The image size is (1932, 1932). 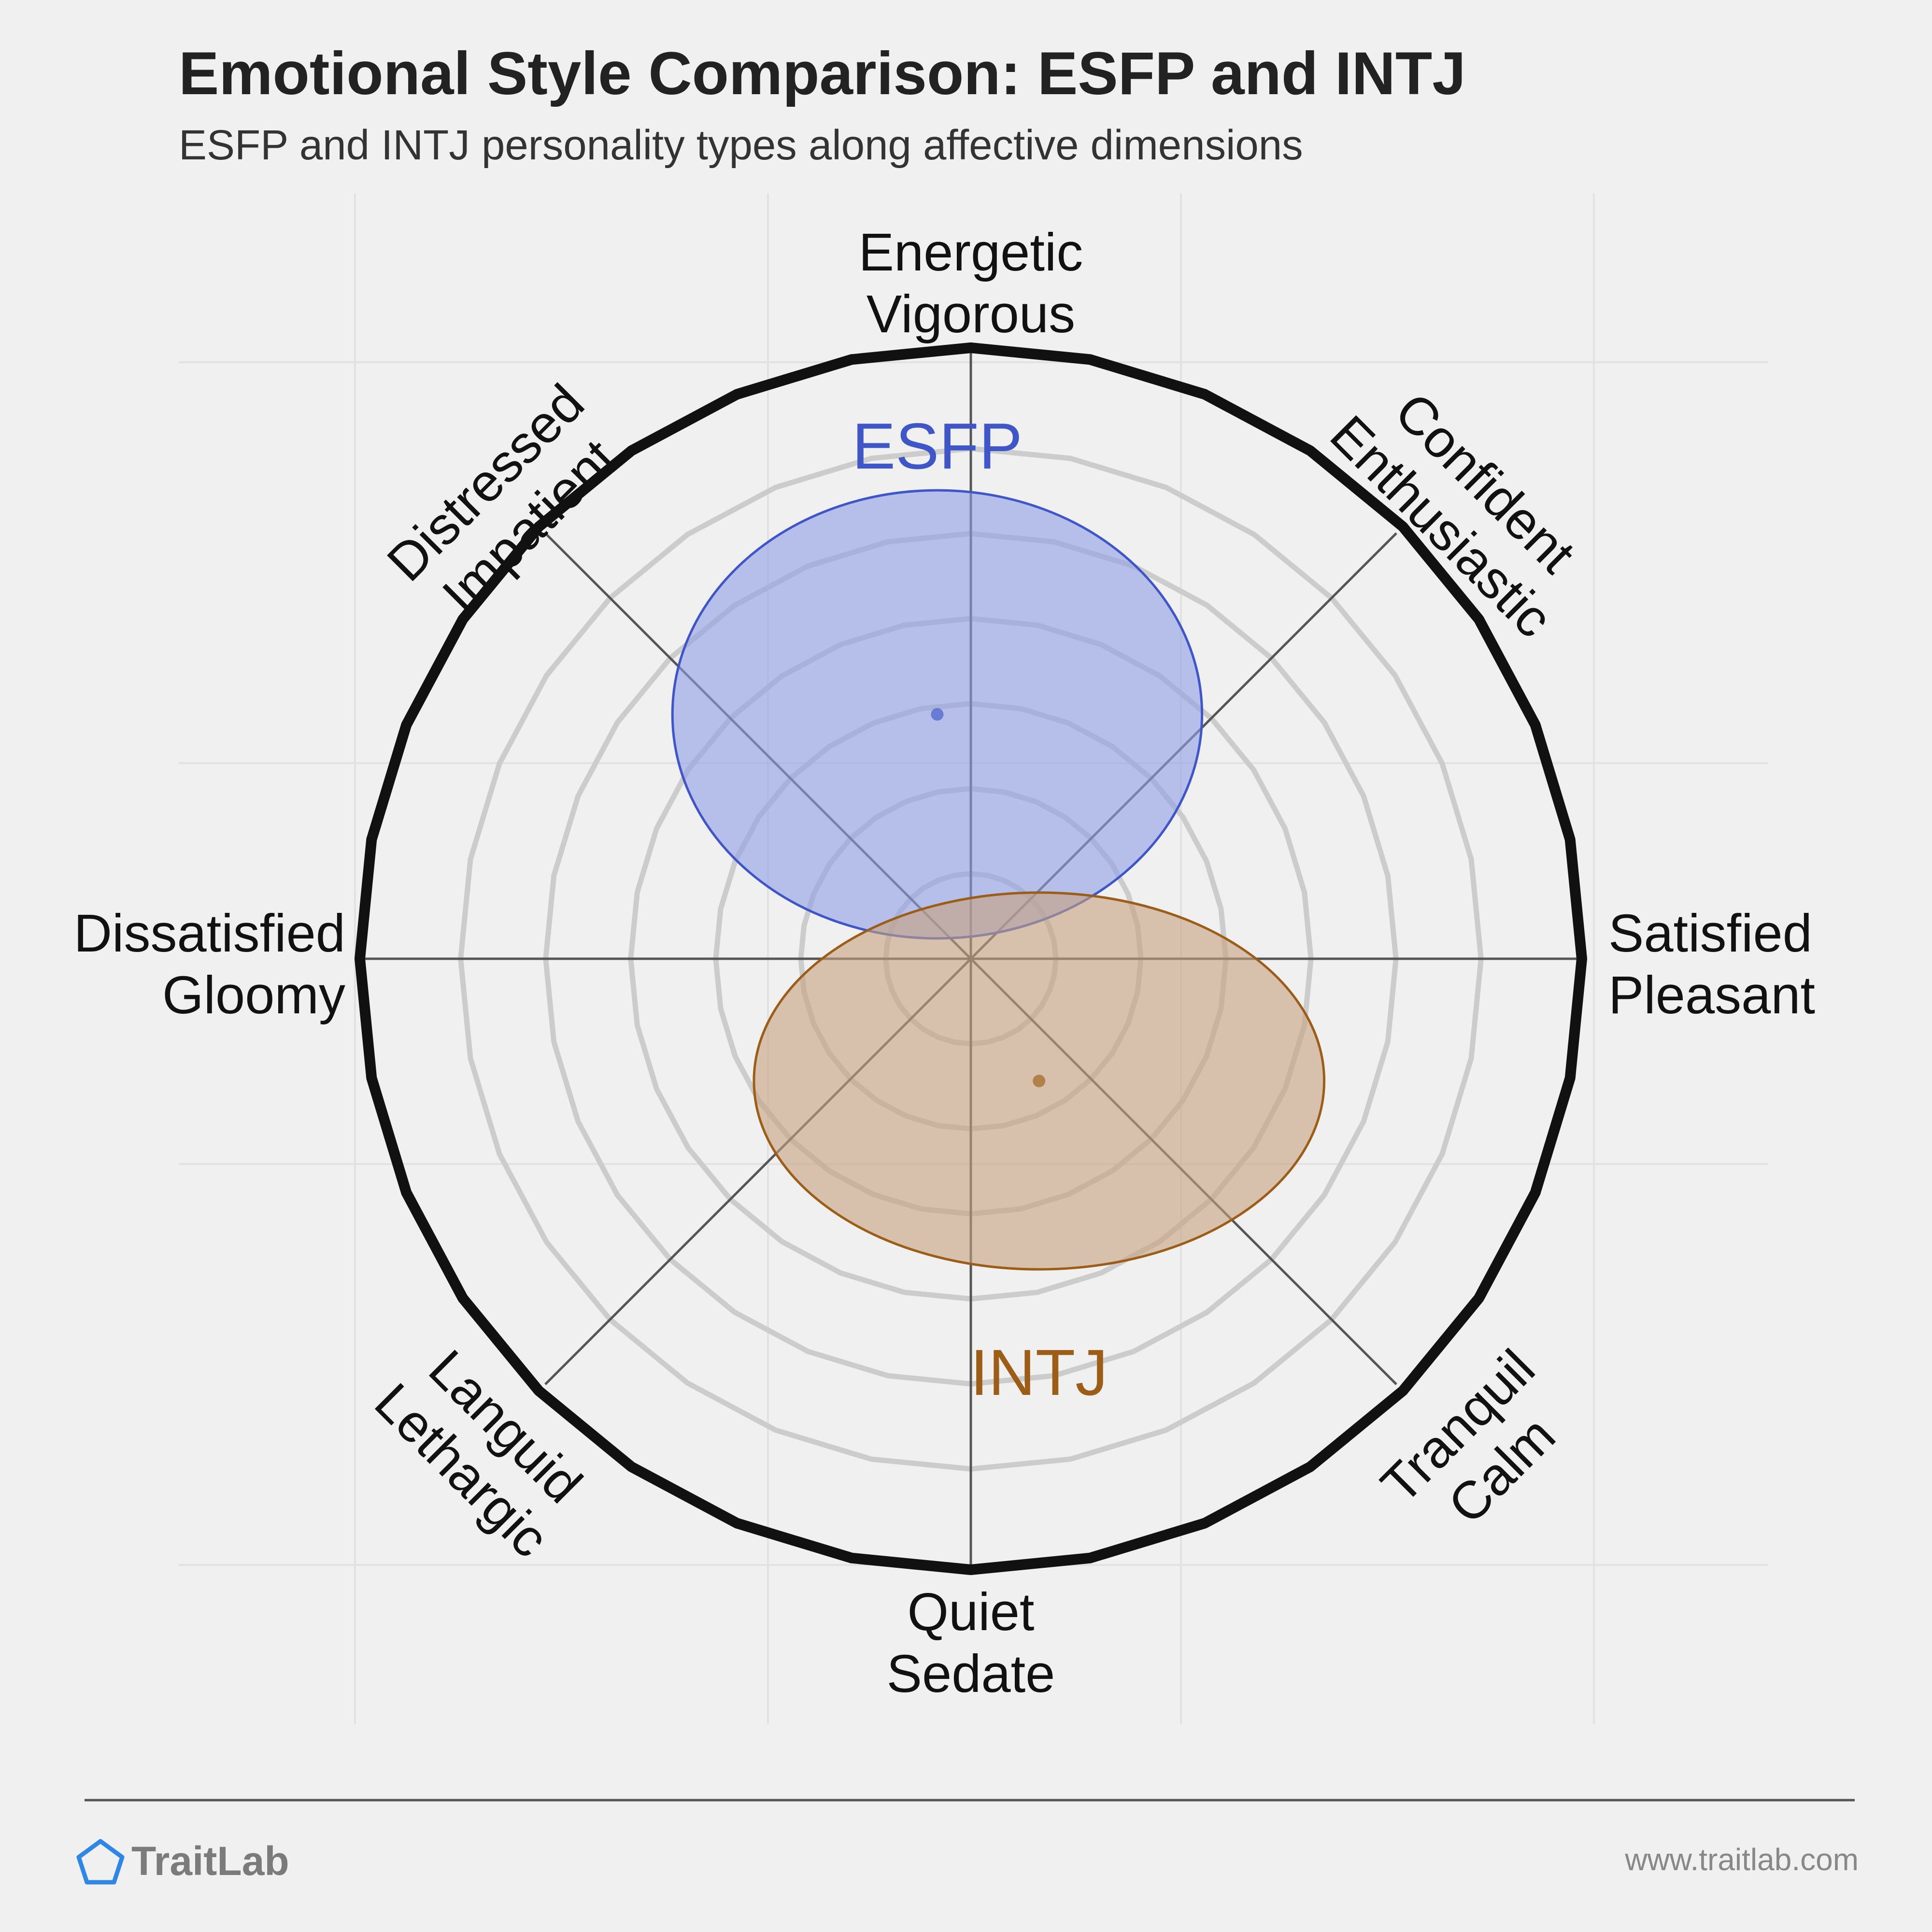 What do you see at coordinates (971, 1674) in the screenshot?
I see `axis-label-bottom-line-2: Sedate` at bounding box center [971, 1674].